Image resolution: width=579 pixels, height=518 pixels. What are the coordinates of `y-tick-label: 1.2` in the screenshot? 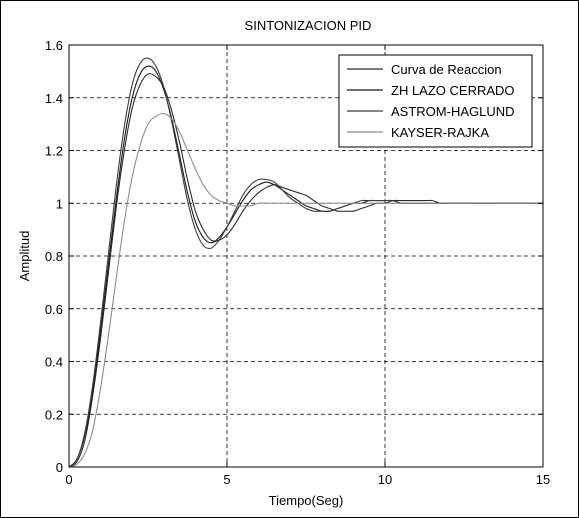 It's located at (54, 151).